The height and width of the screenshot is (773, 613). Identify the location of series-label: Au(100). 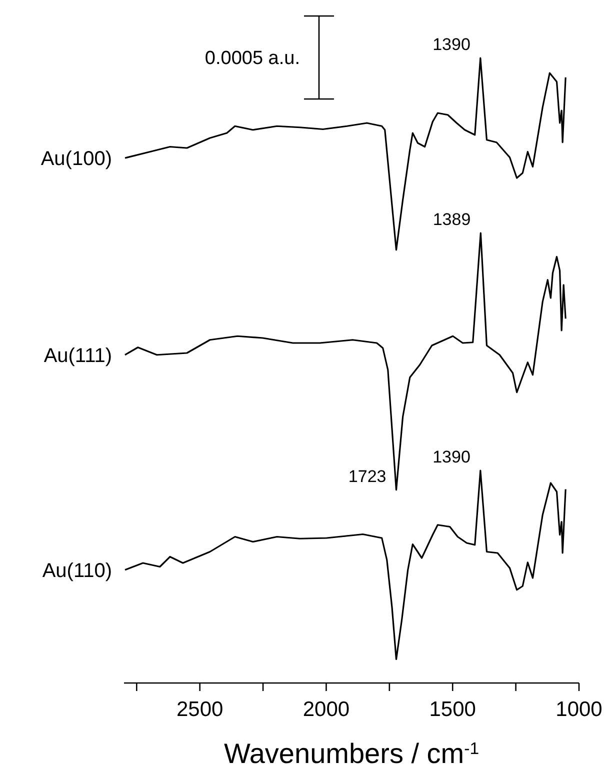
(76, 159).